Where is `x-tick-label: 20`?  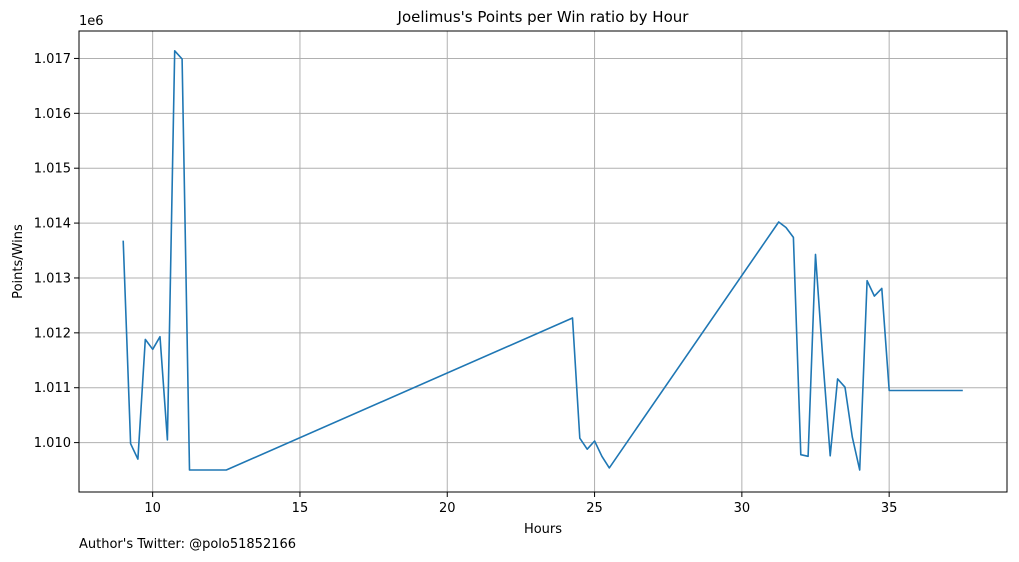
x-tick-label: 20 is located at coordinates (447, 508).